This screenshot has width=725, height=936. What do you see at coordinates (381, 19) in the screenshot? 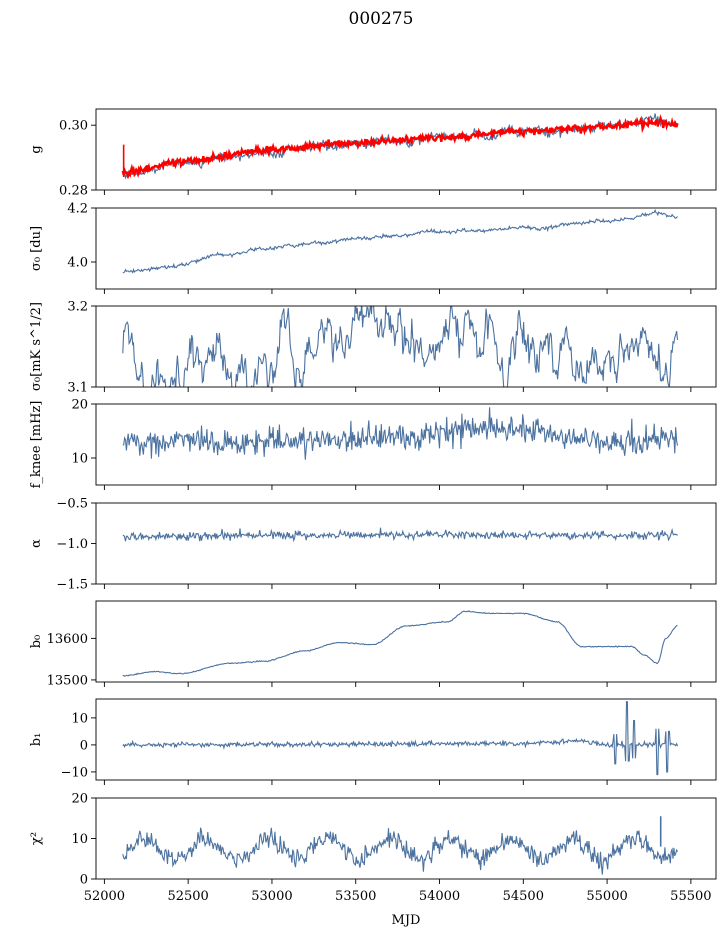
I see `figure-title: 000275` at bounding box center [381, 19].